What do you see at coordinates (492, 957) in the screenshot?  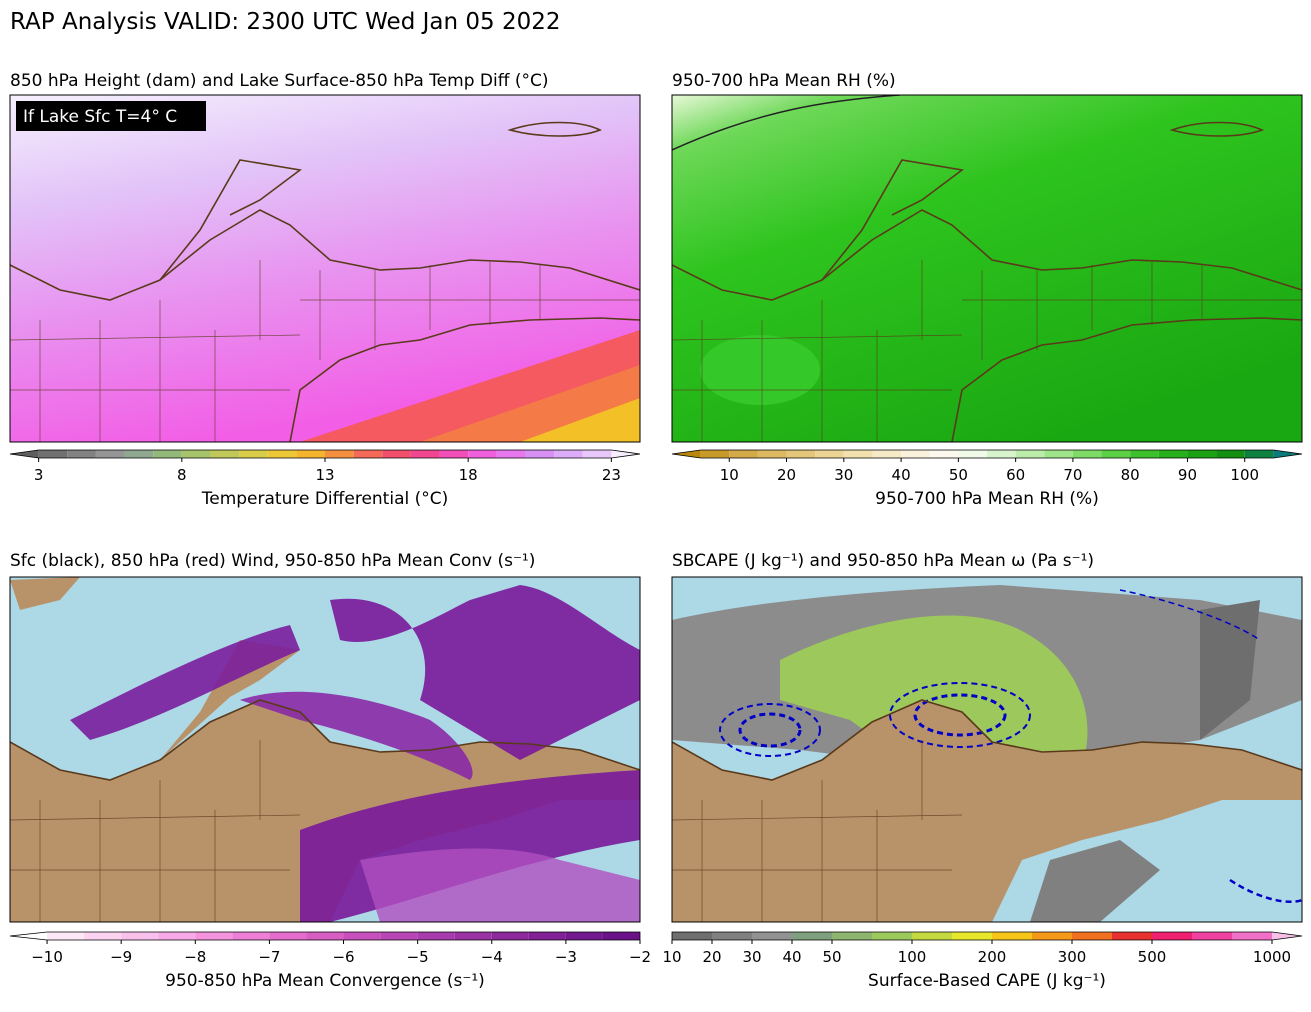 I see `colorbar-tick-label: −4` at bounding box center [492, 957].